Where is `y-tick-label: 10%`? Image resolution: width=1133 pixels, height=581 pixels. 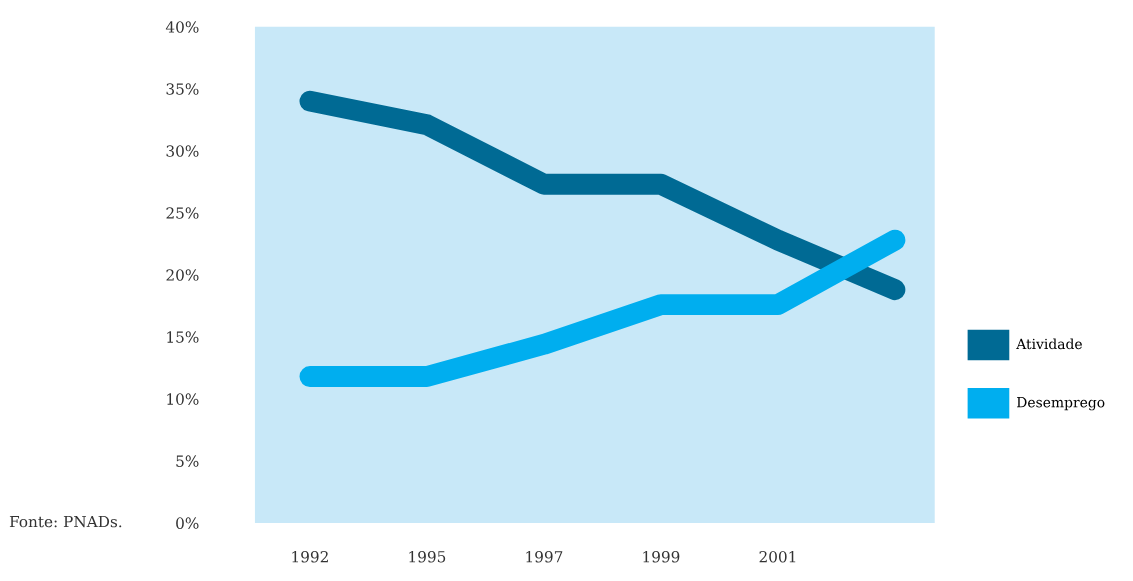
y-tick-label: 10% is located at coordinates (183, 399).